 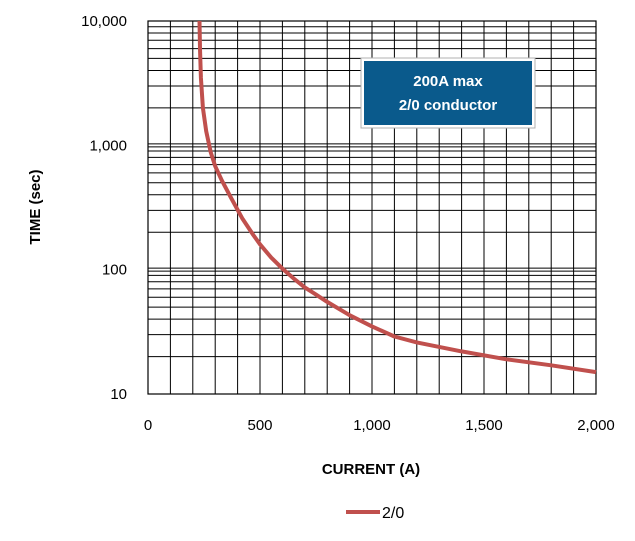 What do you see at coordinates (372, 425) in the screenshot?
I see `x-tick-label: 1,000` at bounding box center [372, 425].